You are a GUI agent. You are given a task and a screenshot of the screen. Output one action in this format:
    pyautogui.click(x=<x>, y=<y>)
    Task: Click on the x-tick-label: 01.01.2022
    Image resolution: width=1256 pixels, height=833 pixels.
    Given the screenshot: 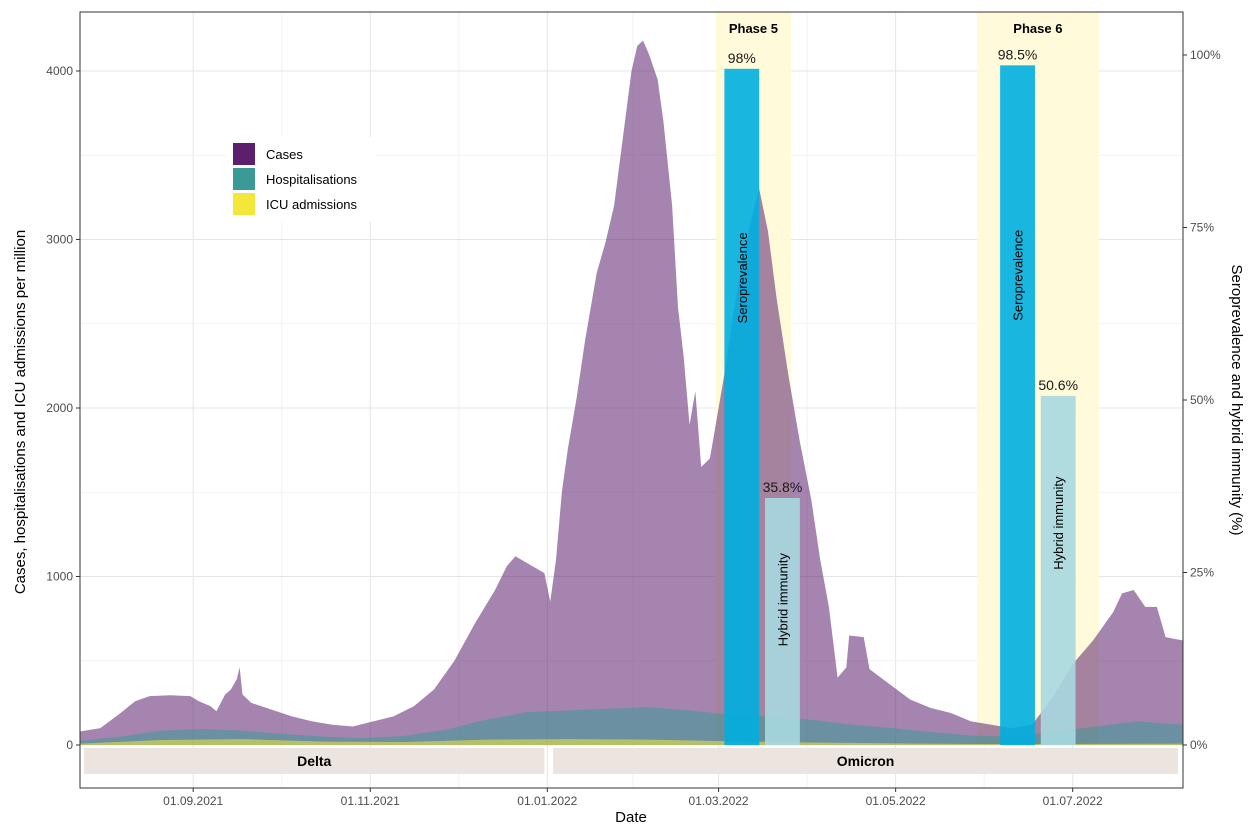 What is the action you would take?
    pyautogui.click(x=547, y=801)
    